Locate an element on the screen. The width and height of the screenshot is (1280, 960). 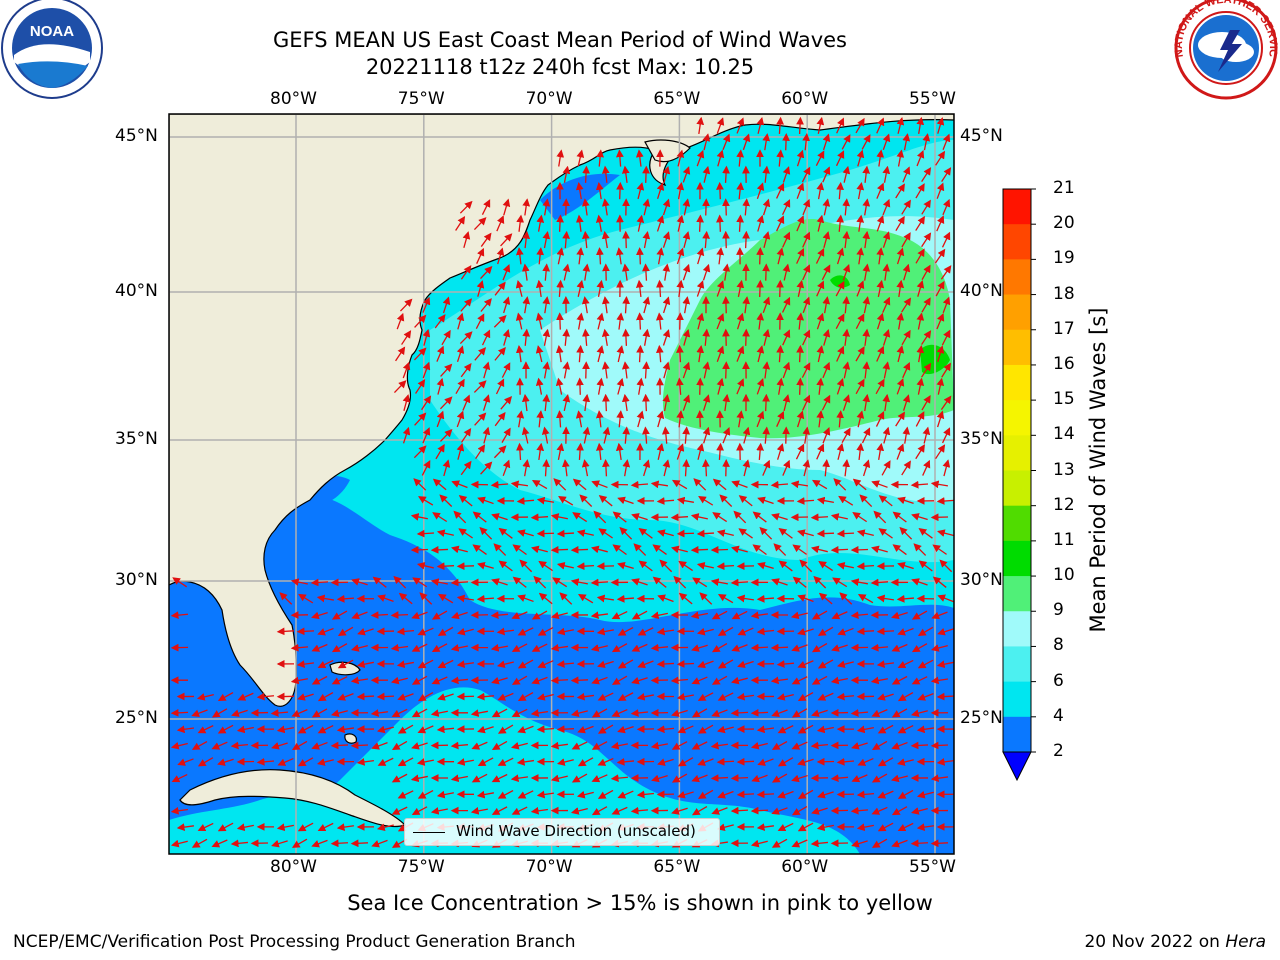
svg-text: NATIONAL WEATHER SERVICE is located at coordinates (639, 29).